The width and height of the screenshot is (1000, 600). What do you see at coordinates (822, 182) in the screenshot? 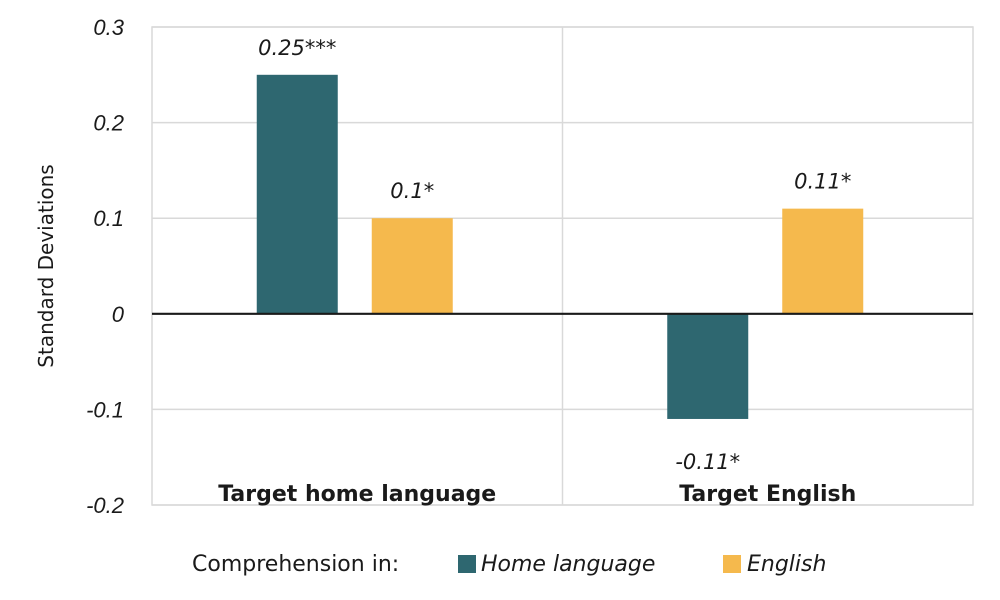
I see `data-label: 0.11*` at bounding box center [822, 182].